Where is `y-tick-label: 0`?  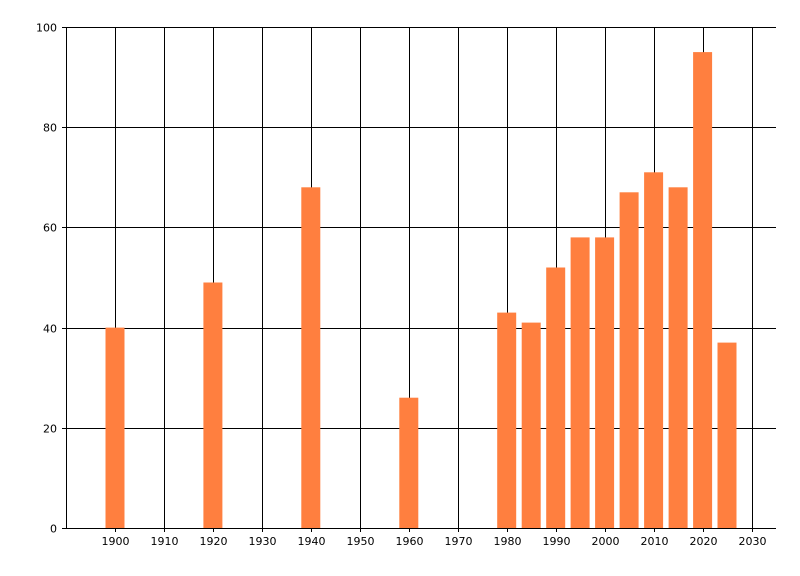
y-tick-label: 0 is located at coordinates (53, 529).